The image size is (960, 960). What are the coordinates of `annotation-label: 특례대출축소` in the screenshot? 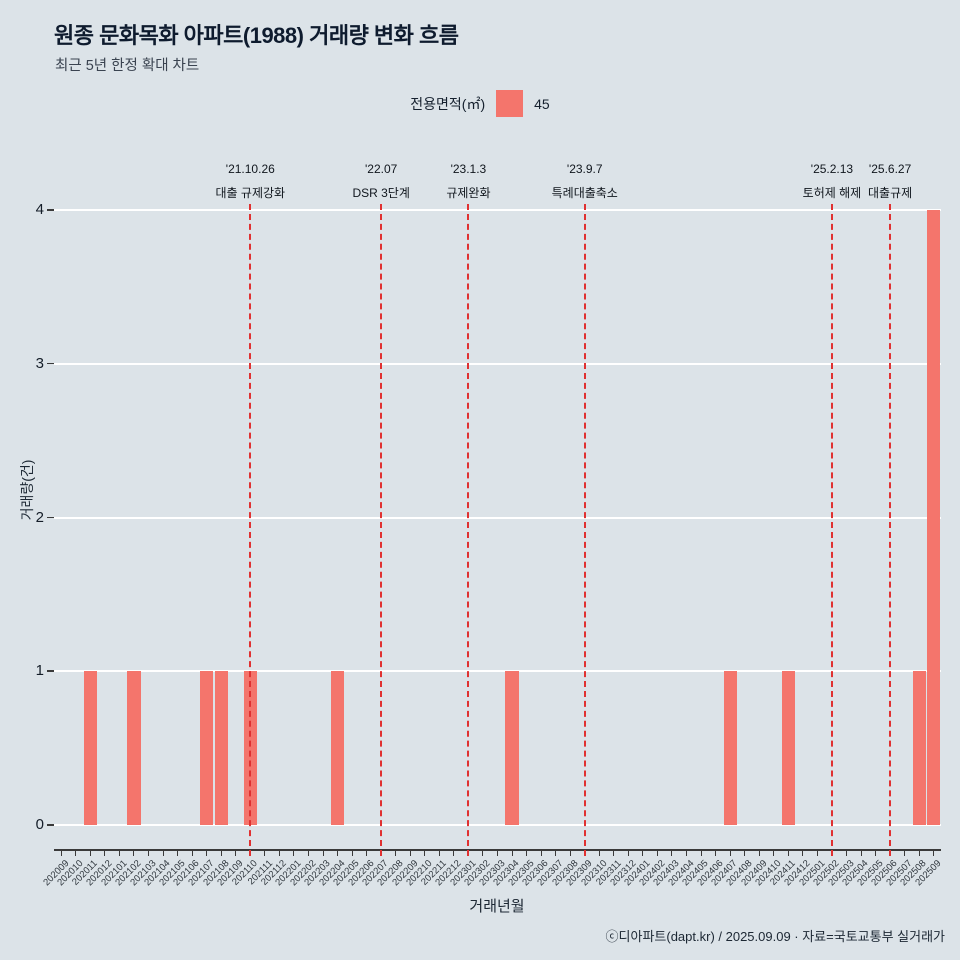 It's located at (584, 193).